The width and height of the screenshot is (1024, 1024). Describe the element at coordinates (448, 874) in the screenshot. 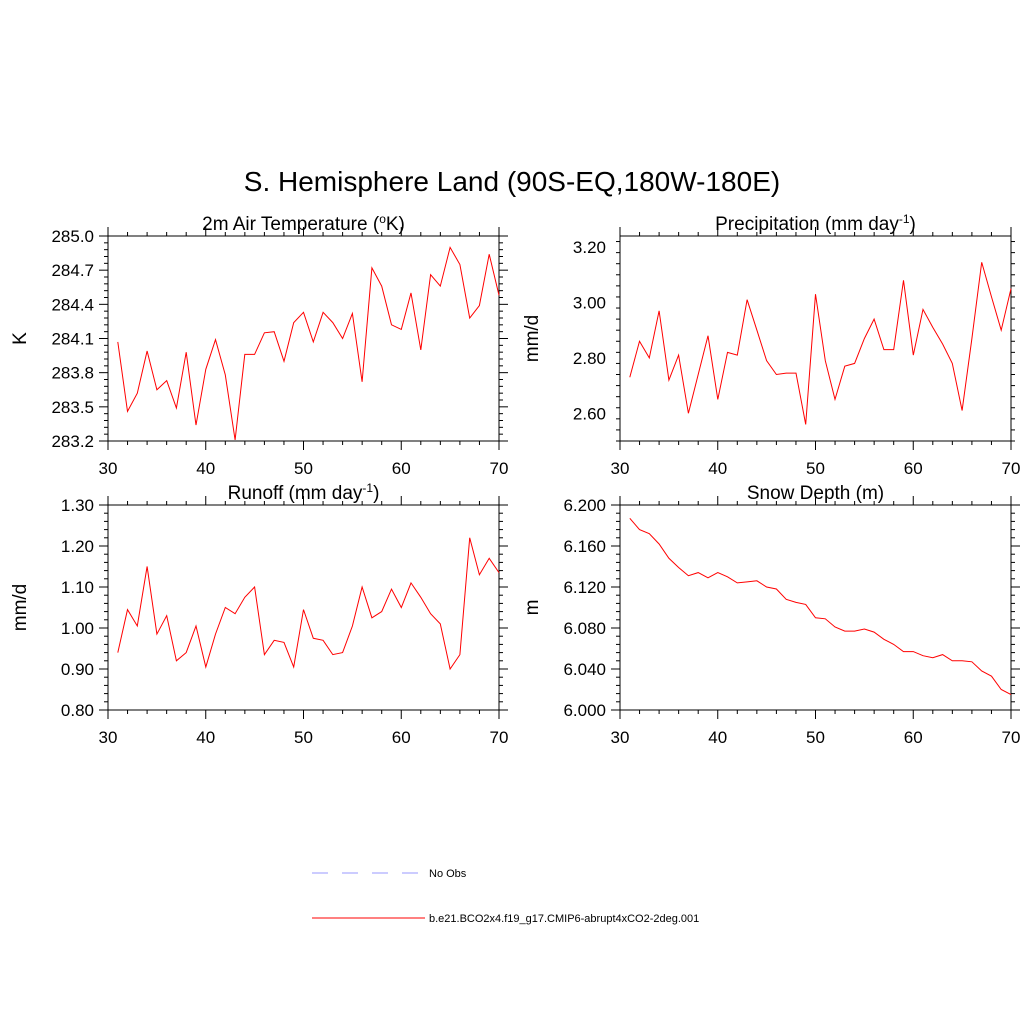

I see `legend-label: No Obs` at that location.